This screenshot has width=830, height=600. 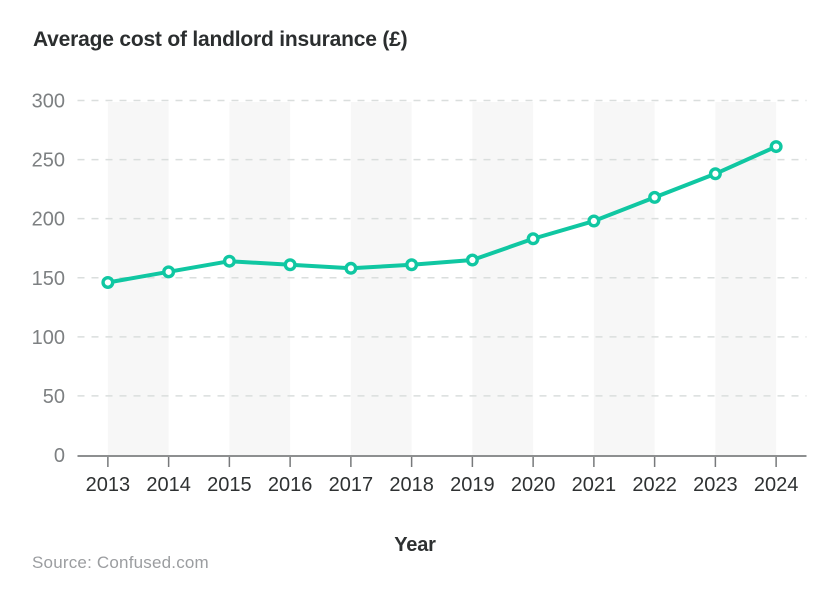 I want to click on y-tick-label: 200, so click(x=48, y=220).